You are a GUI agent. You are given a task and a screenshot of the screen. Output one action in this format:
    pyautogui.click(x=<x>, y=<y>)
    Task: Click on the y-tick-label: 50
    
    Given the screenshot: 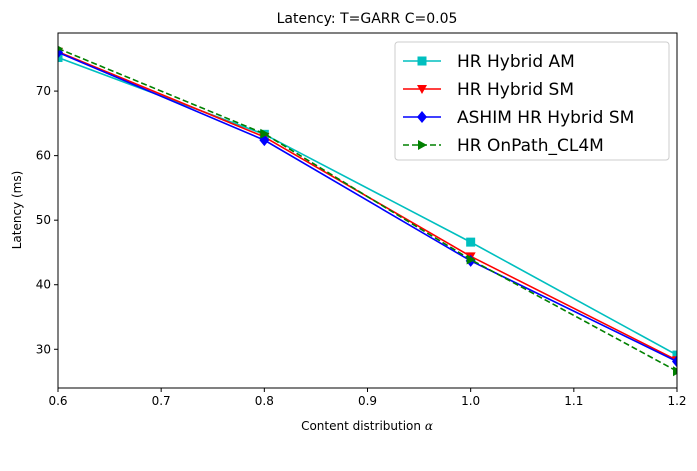 What is the action you would take?
    pyautogui.click(x=43, y=220)
    